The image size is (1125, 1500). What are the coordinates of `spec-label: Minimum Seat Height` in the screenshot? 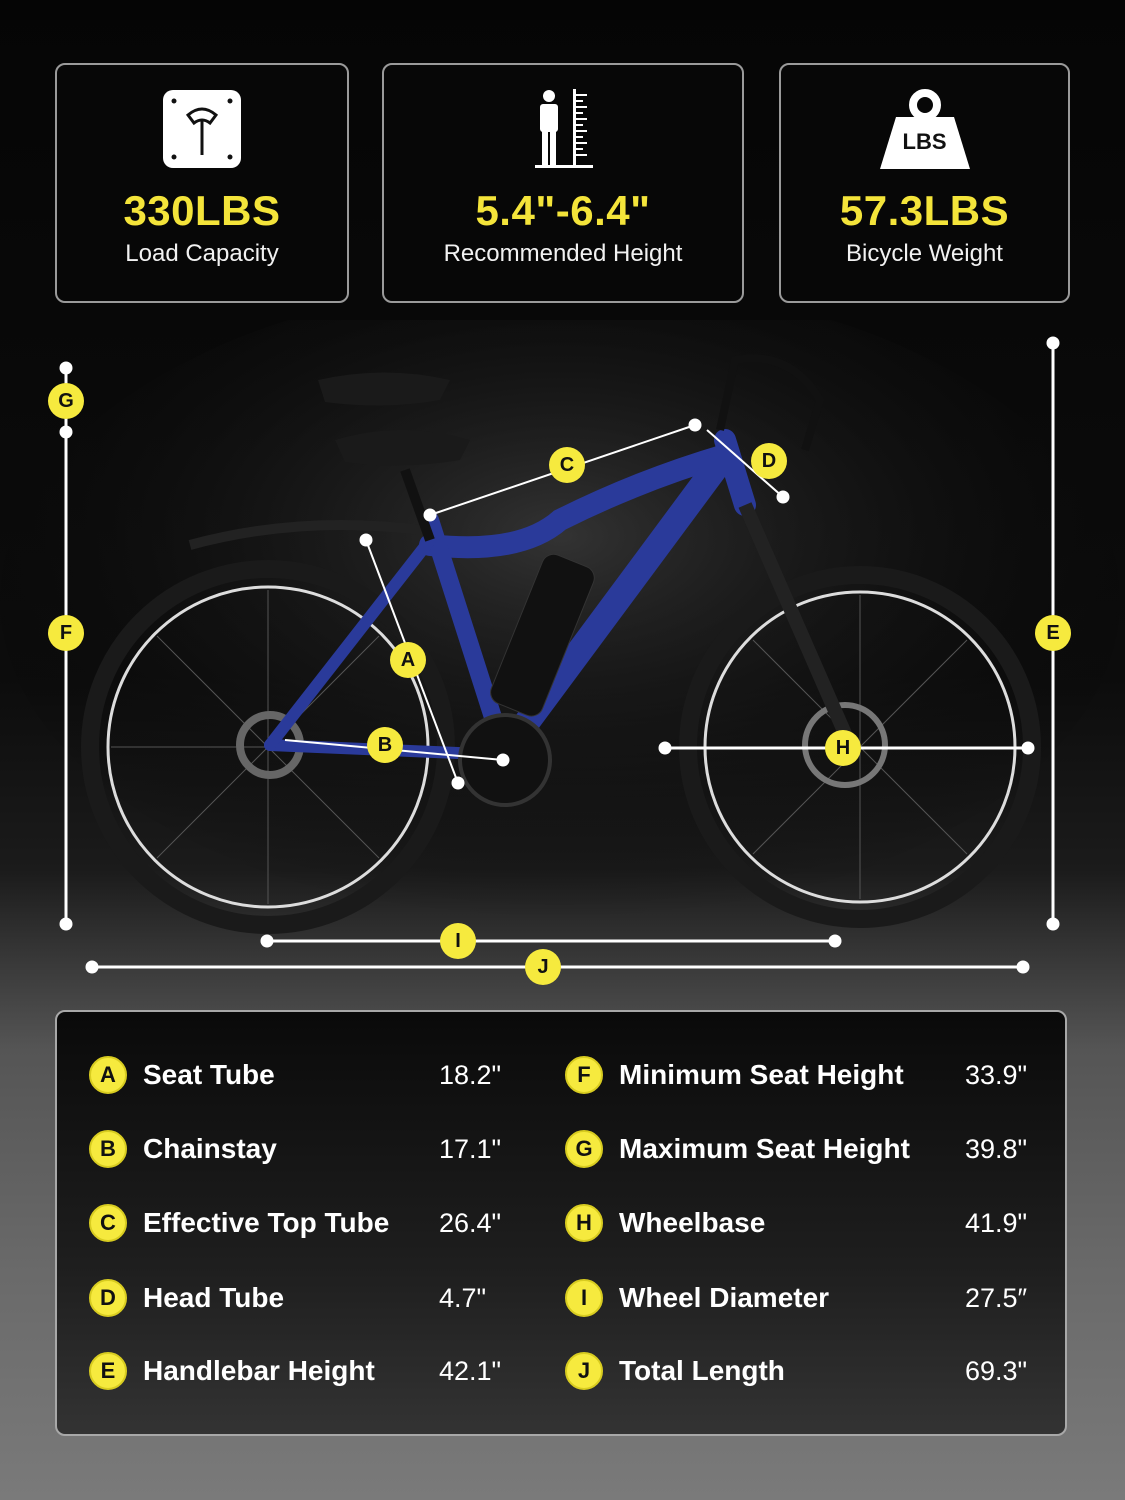 It's located at (761, 1074).